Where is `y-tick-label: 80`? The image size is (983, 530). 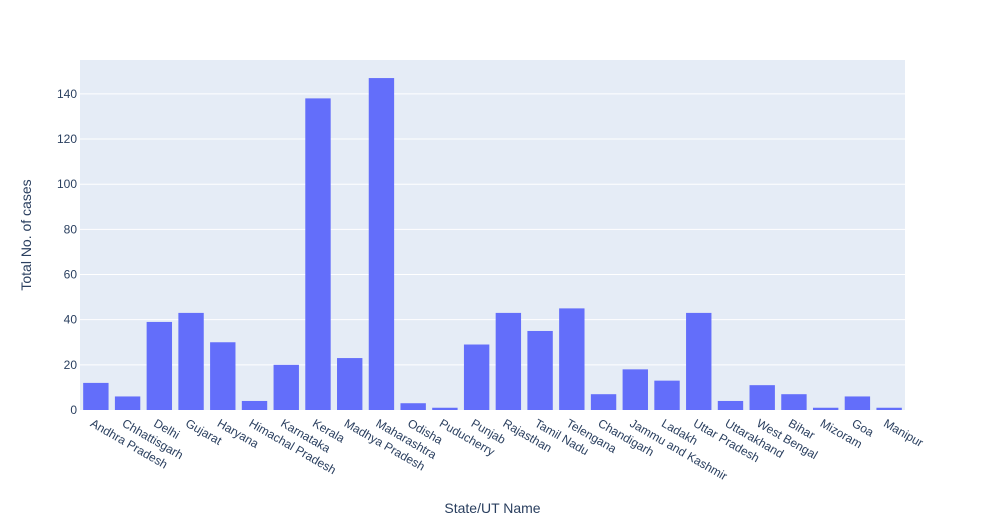 y-tick-label: 80 is located at coordinates (71, 229).